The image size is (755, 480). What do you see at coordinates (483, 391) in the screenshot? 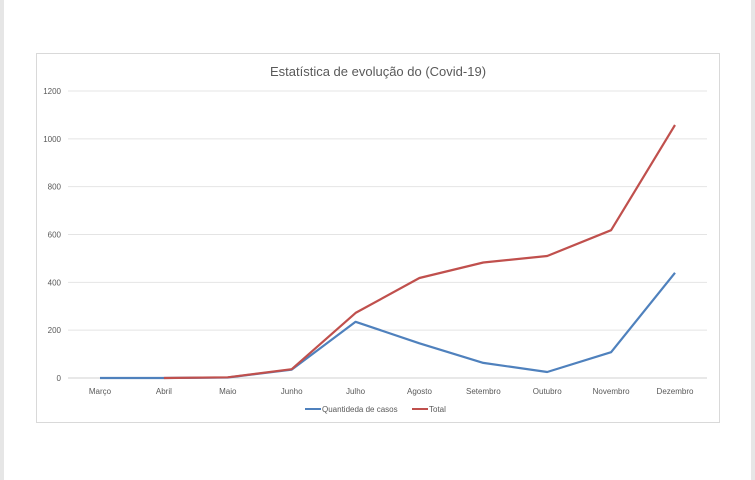
I see `x-tick-label: Setembro` at bounding box center [483, 391].